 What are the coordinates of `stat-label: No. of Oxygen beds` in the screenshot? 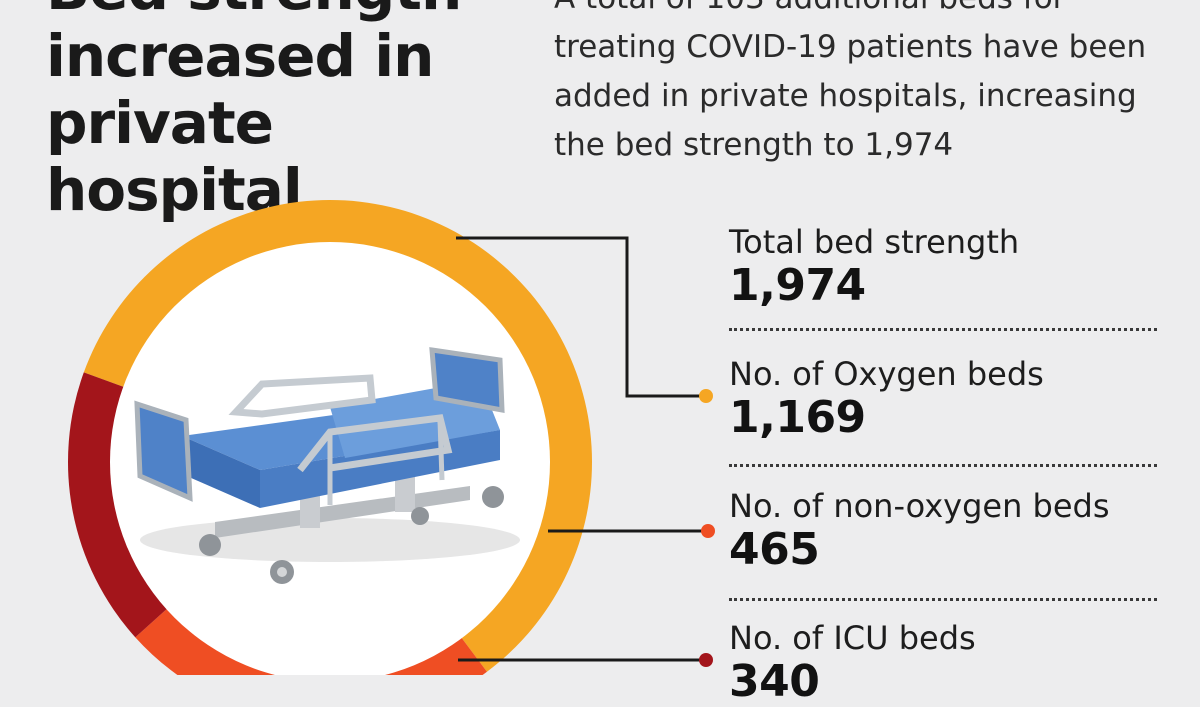 It's located at (886, 374).